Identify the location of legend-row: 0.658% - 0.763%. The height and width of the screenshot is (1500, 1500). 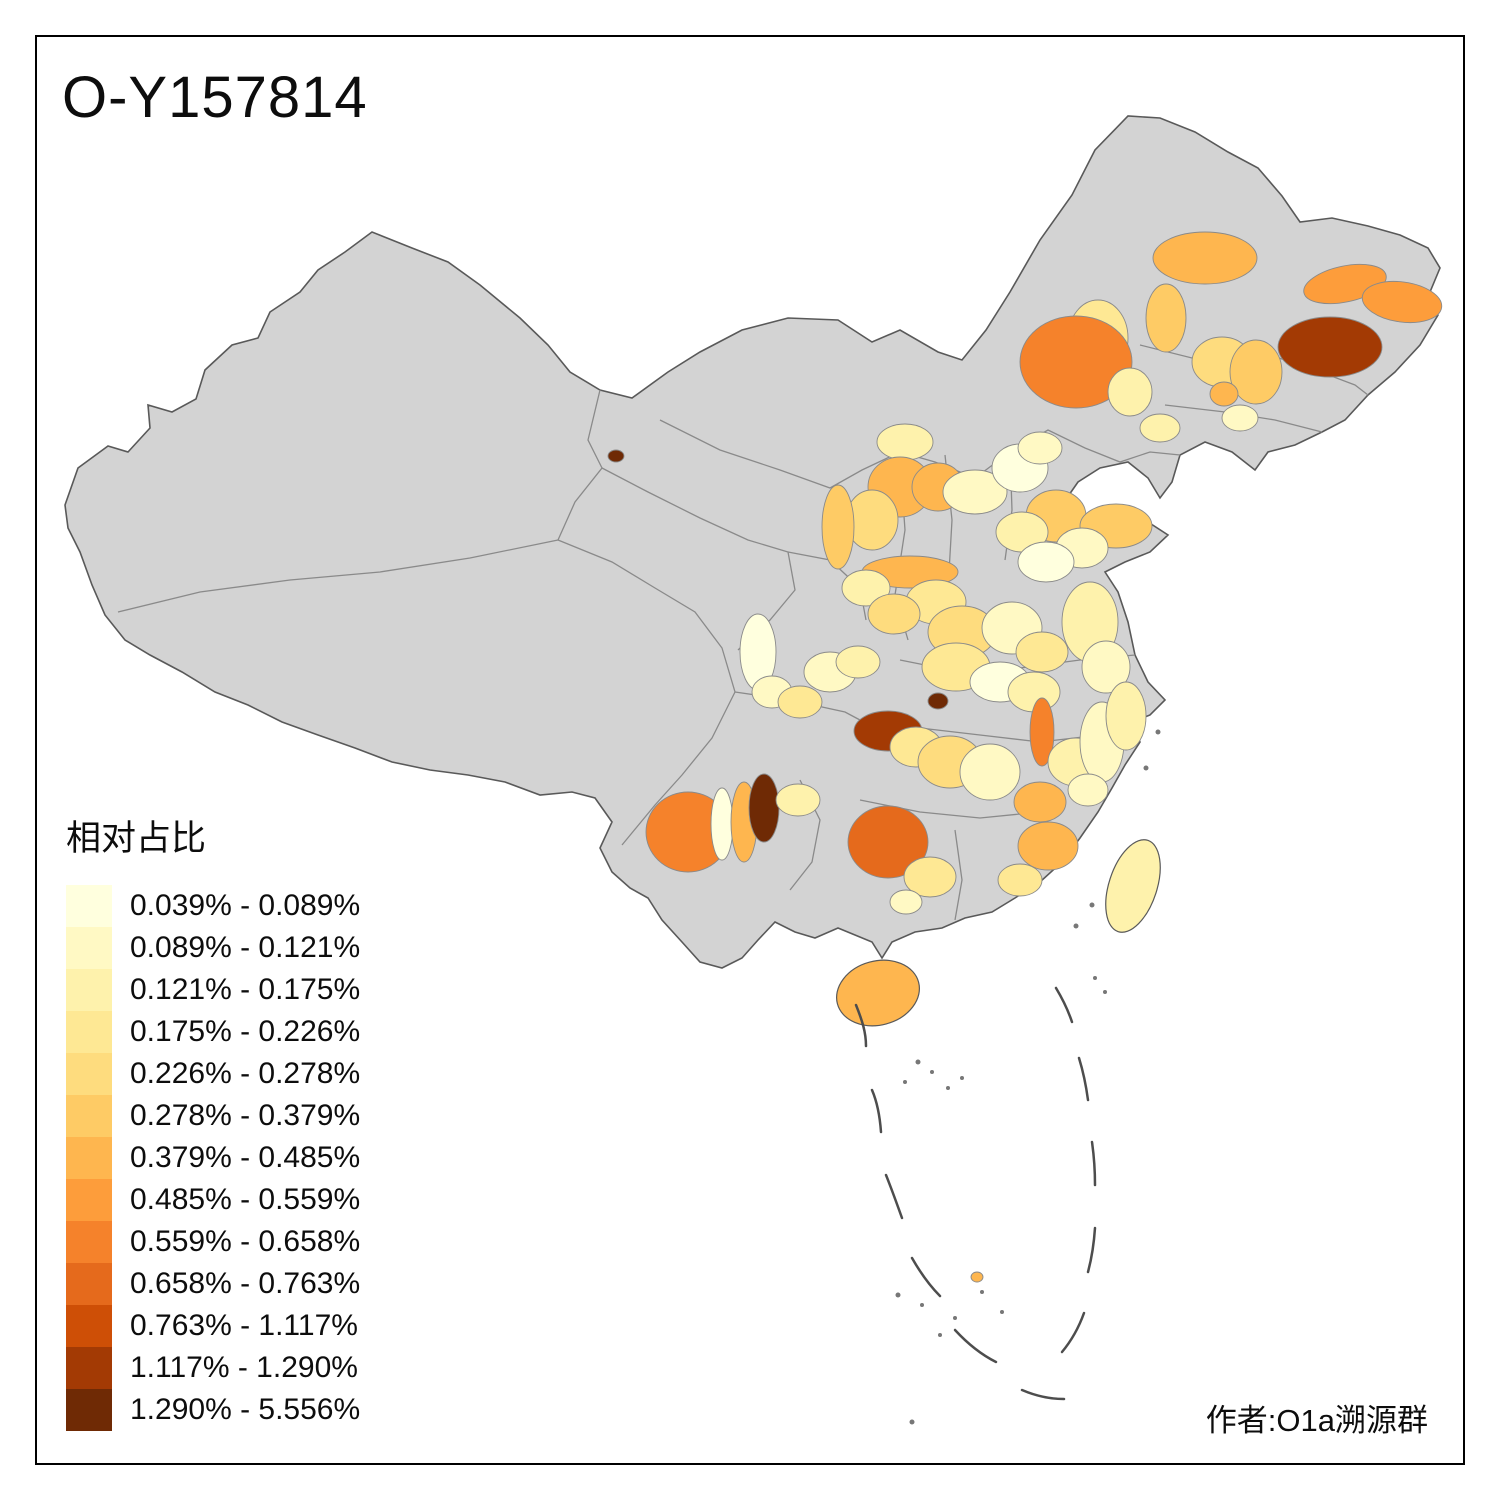
(213, 1284).